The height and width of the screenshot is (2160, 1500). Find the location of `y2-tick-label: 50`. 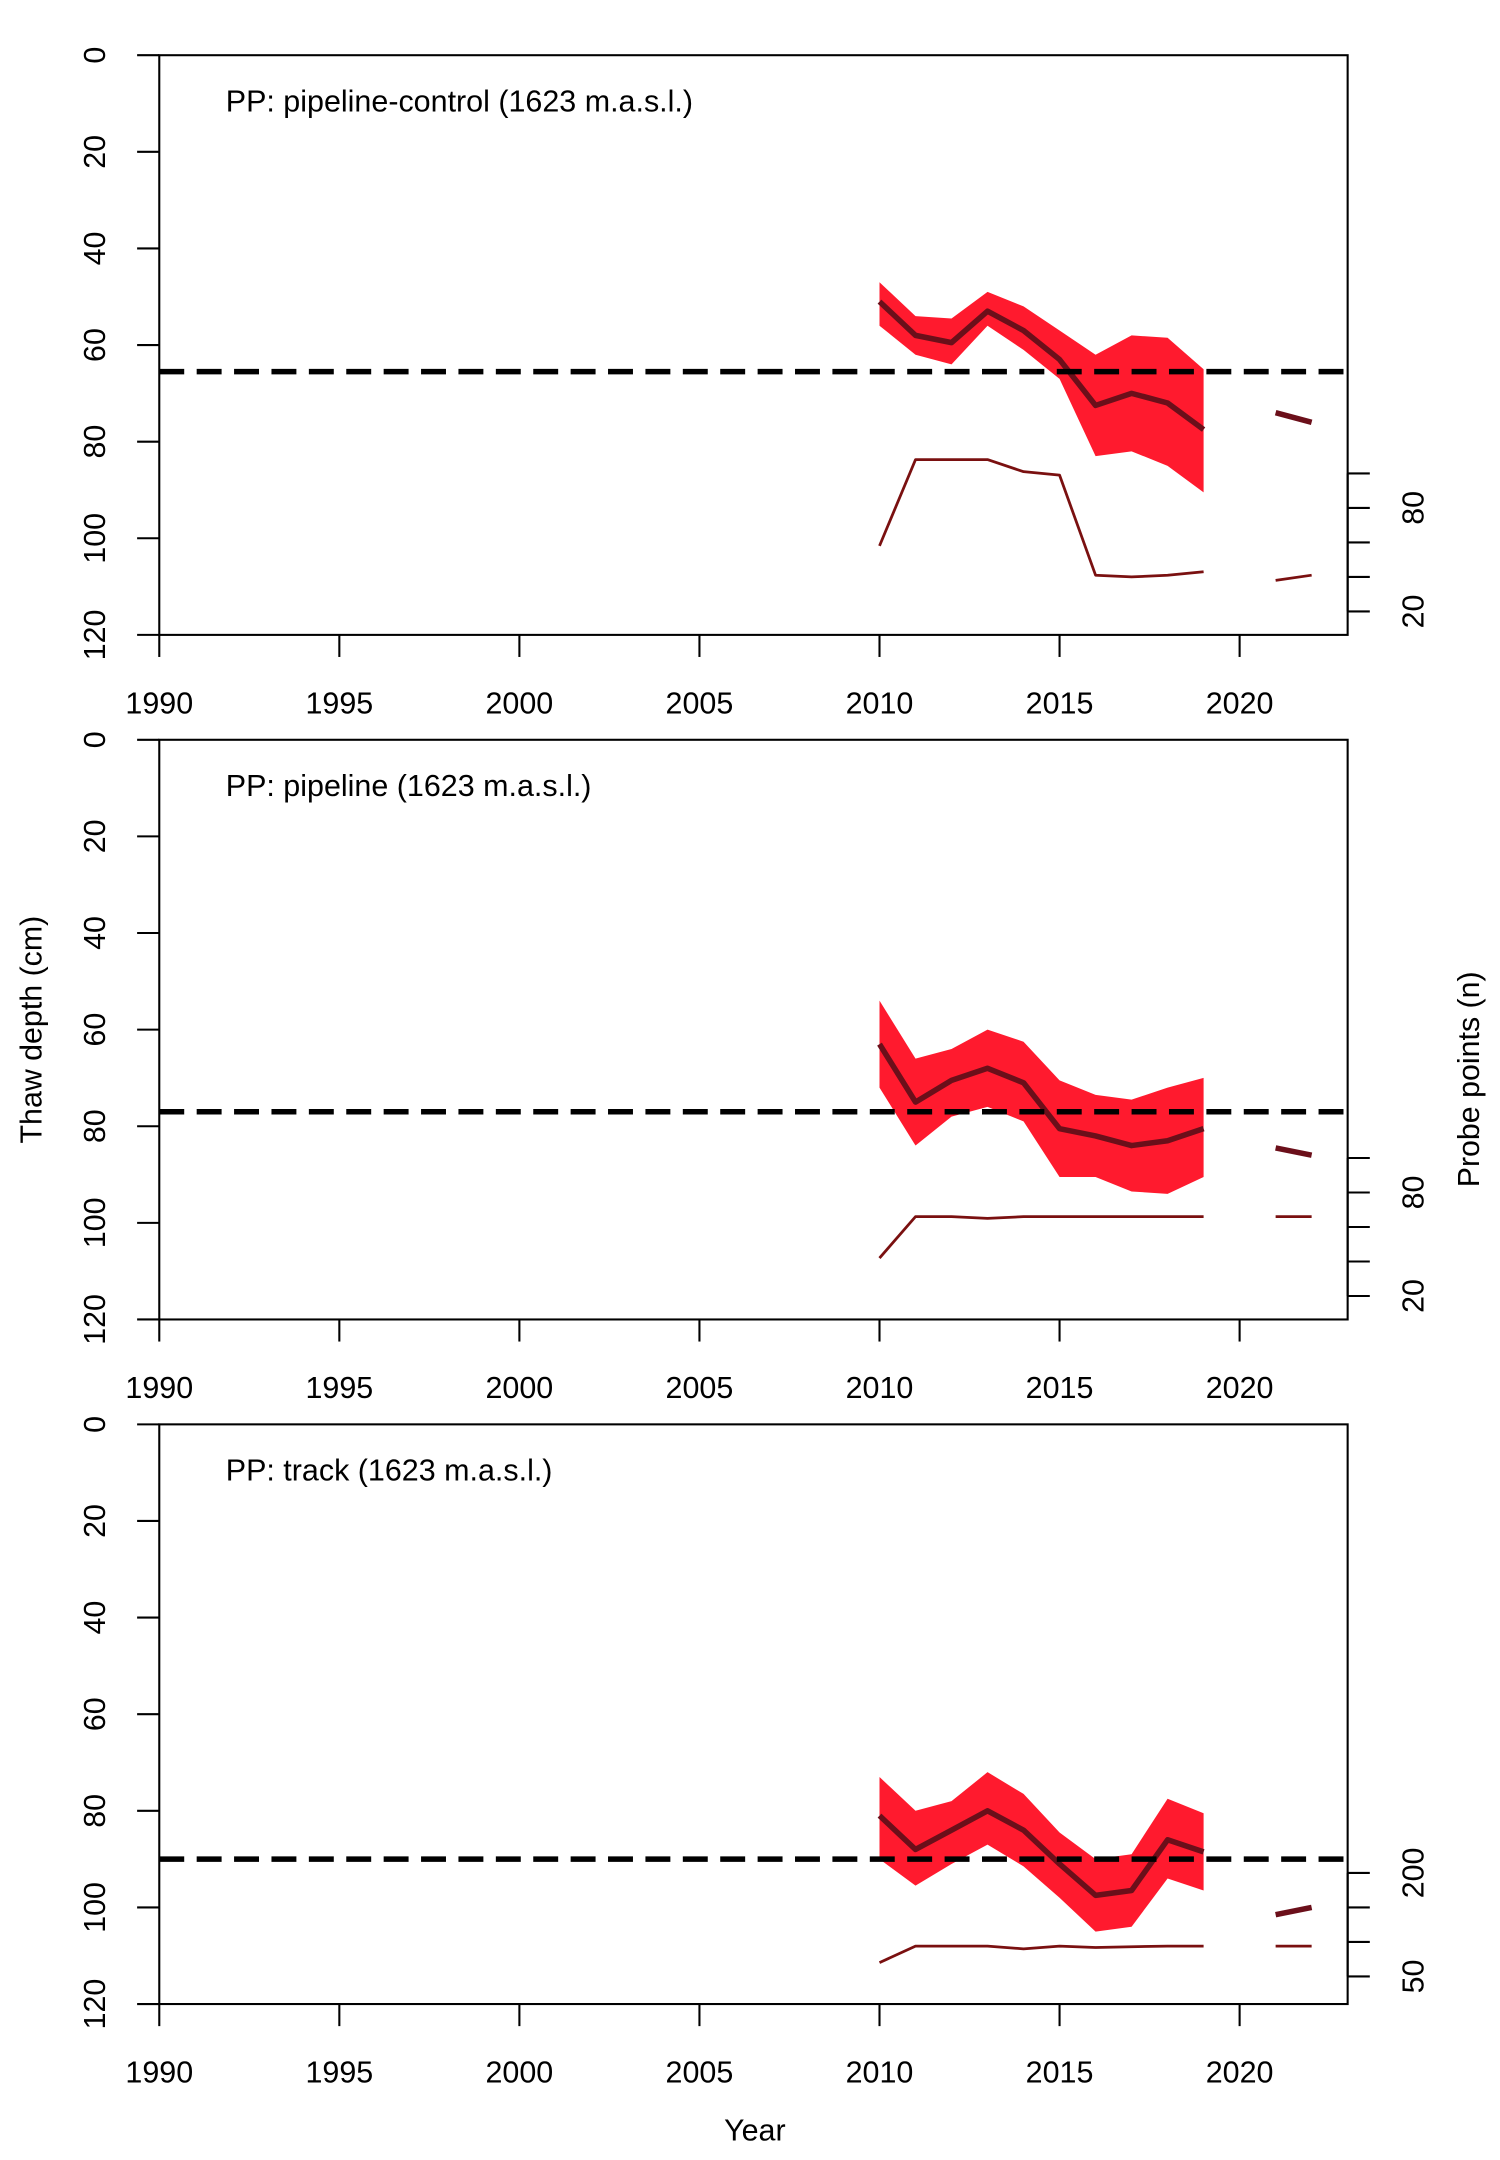

y2-tick-label: 50 is located at coordinates (1414, 1977).